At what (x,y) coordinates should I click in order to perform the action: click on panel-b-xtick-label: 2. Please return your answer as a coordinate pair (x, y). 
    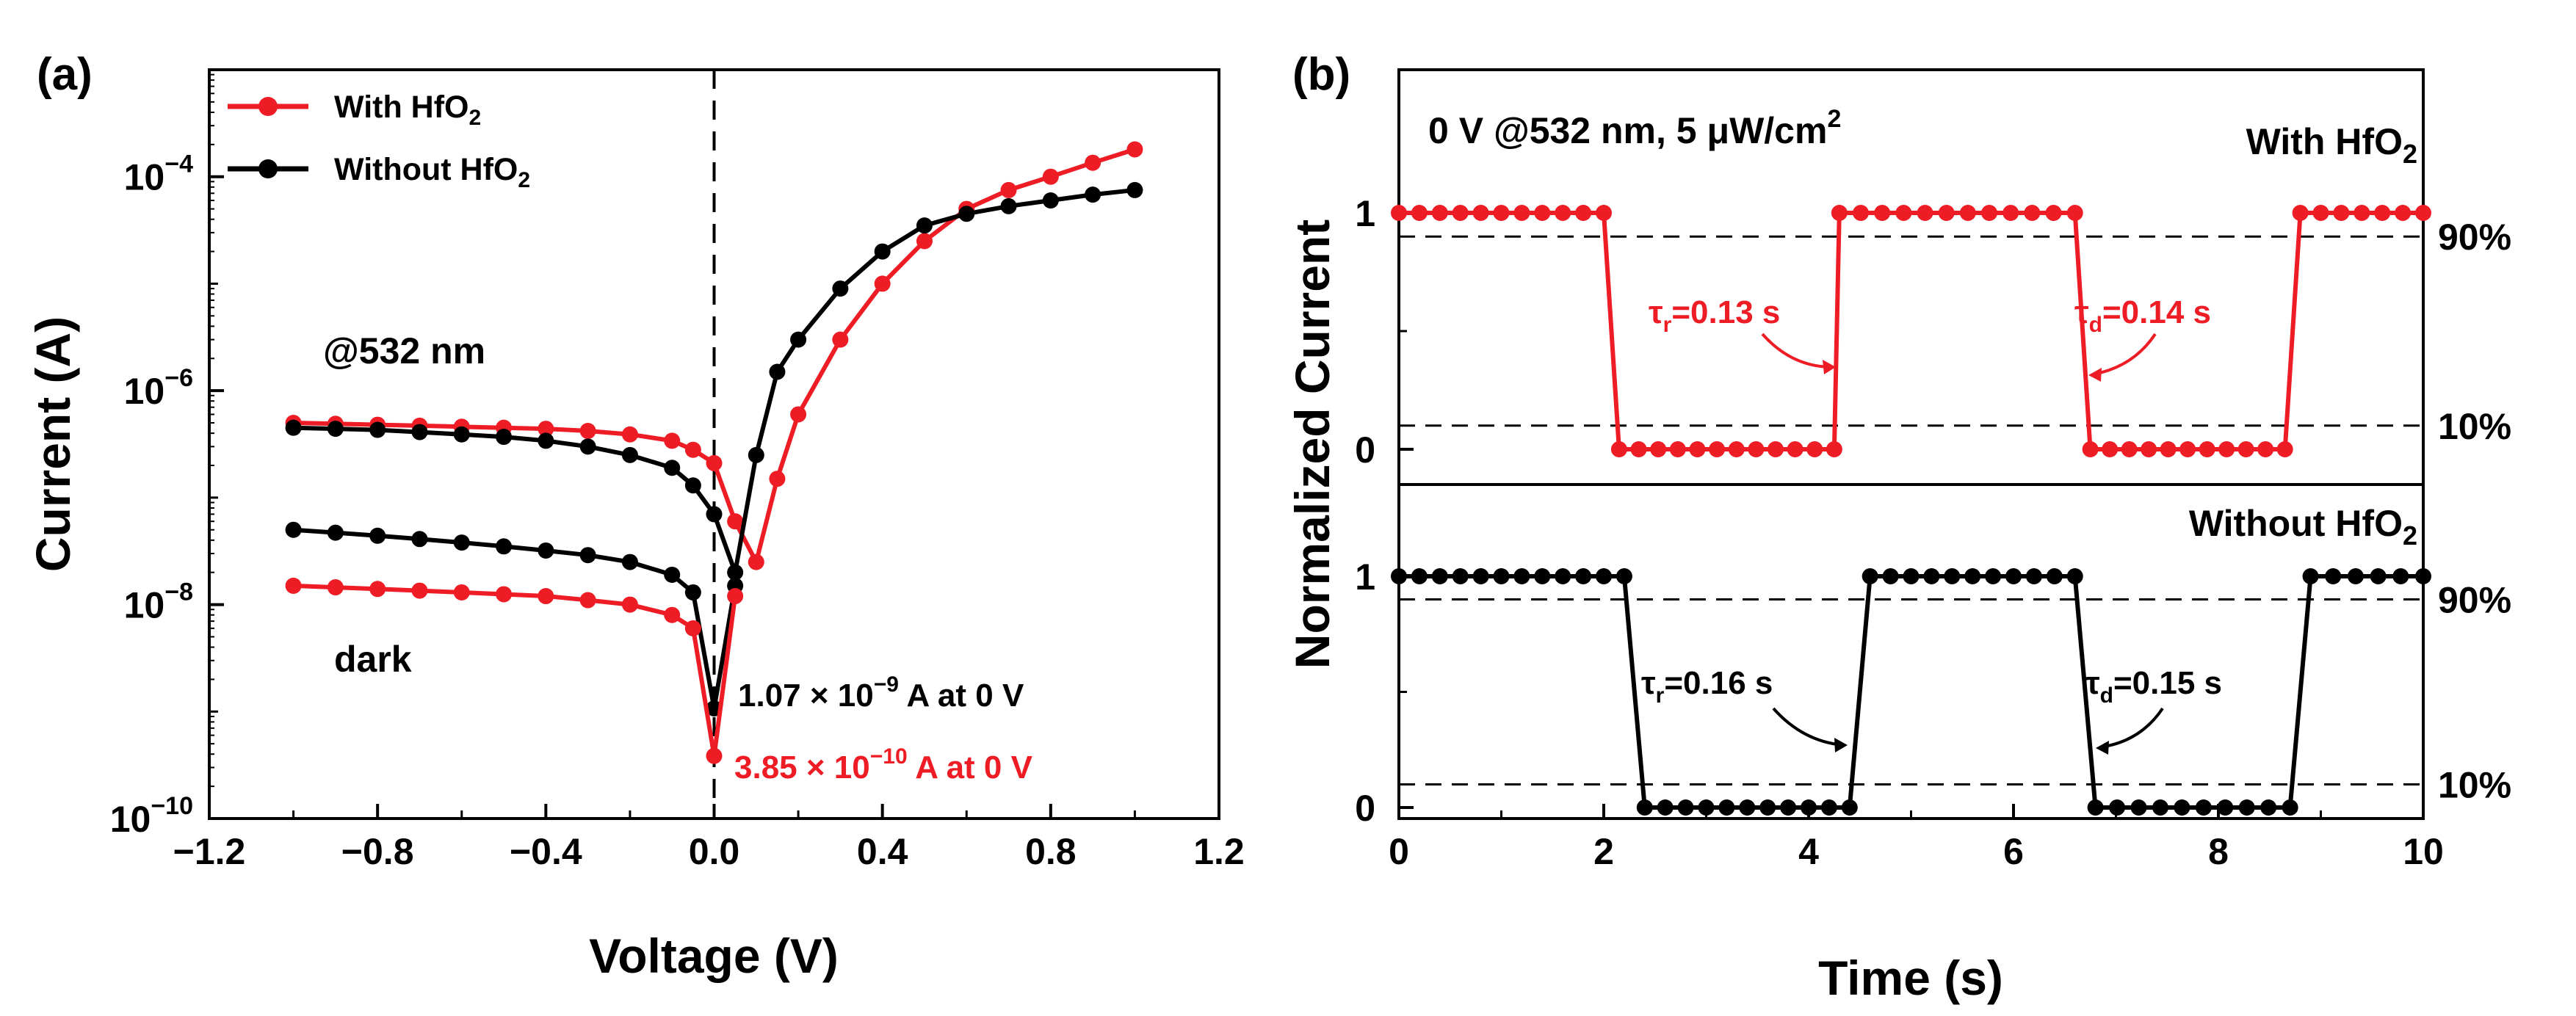
    Looking at the image, I should click on (1603, 852).